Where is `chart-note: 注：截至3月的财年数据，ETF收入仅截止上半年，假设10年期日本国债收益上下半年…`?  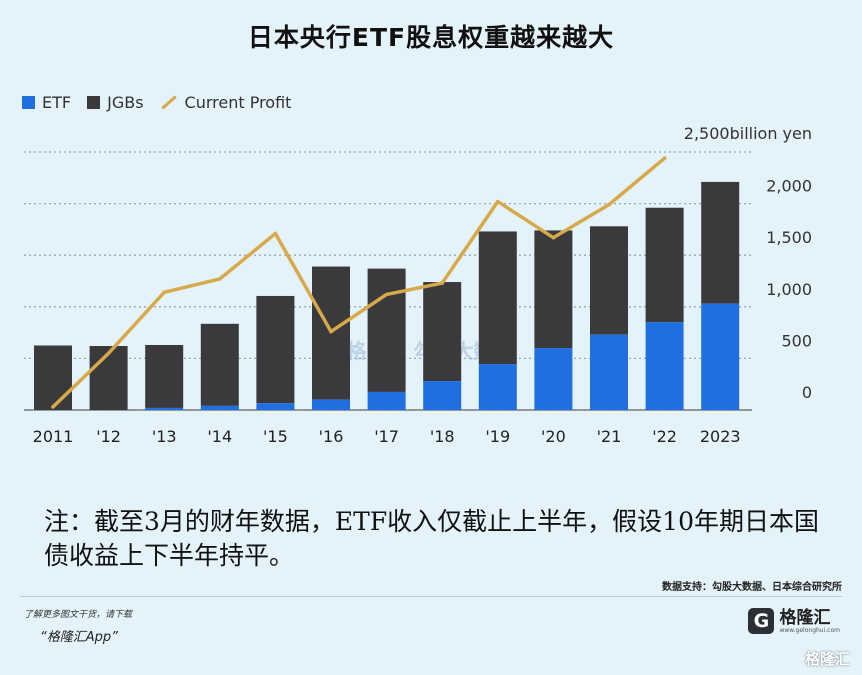 chart-note: 注：截至3月的财年数据，ETF收入仅截止上半年，假设10年期日本国债收益上下半年… is located at coordinates (431, 538).